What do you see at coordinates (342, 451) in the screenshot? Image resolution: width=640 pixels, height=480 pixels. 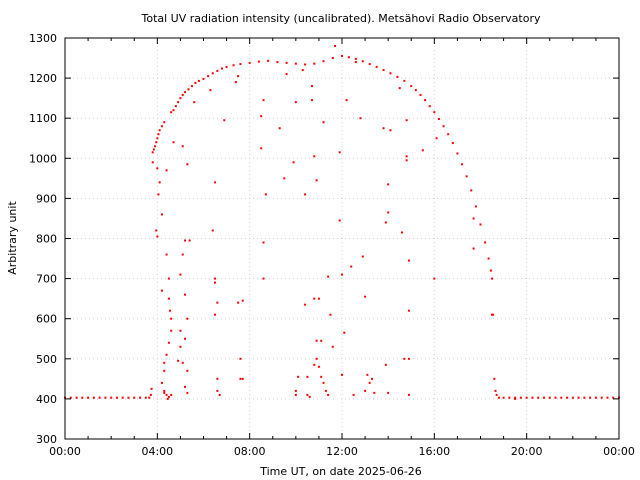 I see `x-tick-label: 12:00` at bounding box center [342, 451].